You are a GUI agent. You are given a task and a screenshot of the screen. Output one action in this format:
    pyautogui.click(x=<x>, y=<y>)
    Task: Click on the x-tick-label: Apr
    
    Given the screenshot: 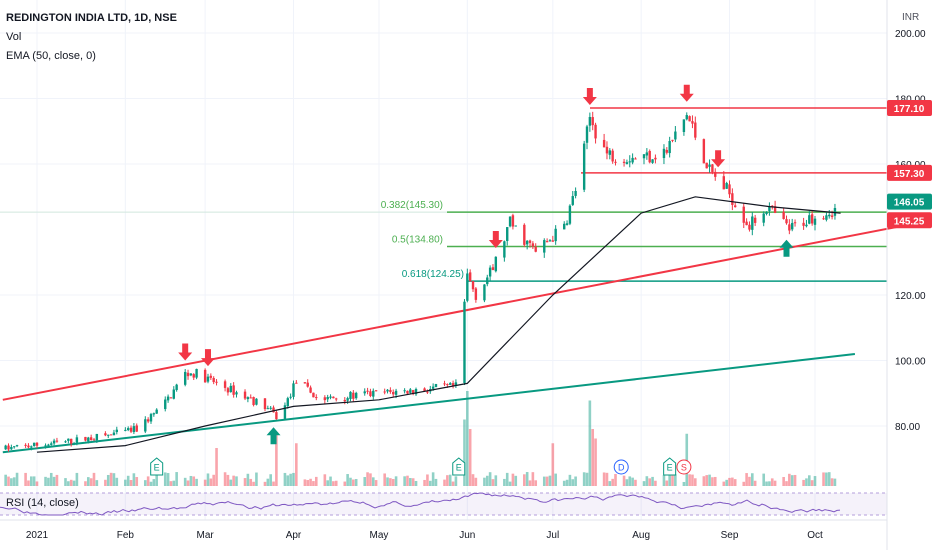 What is the action you would take?
    pyautogui.click(x=294, y=535)
    